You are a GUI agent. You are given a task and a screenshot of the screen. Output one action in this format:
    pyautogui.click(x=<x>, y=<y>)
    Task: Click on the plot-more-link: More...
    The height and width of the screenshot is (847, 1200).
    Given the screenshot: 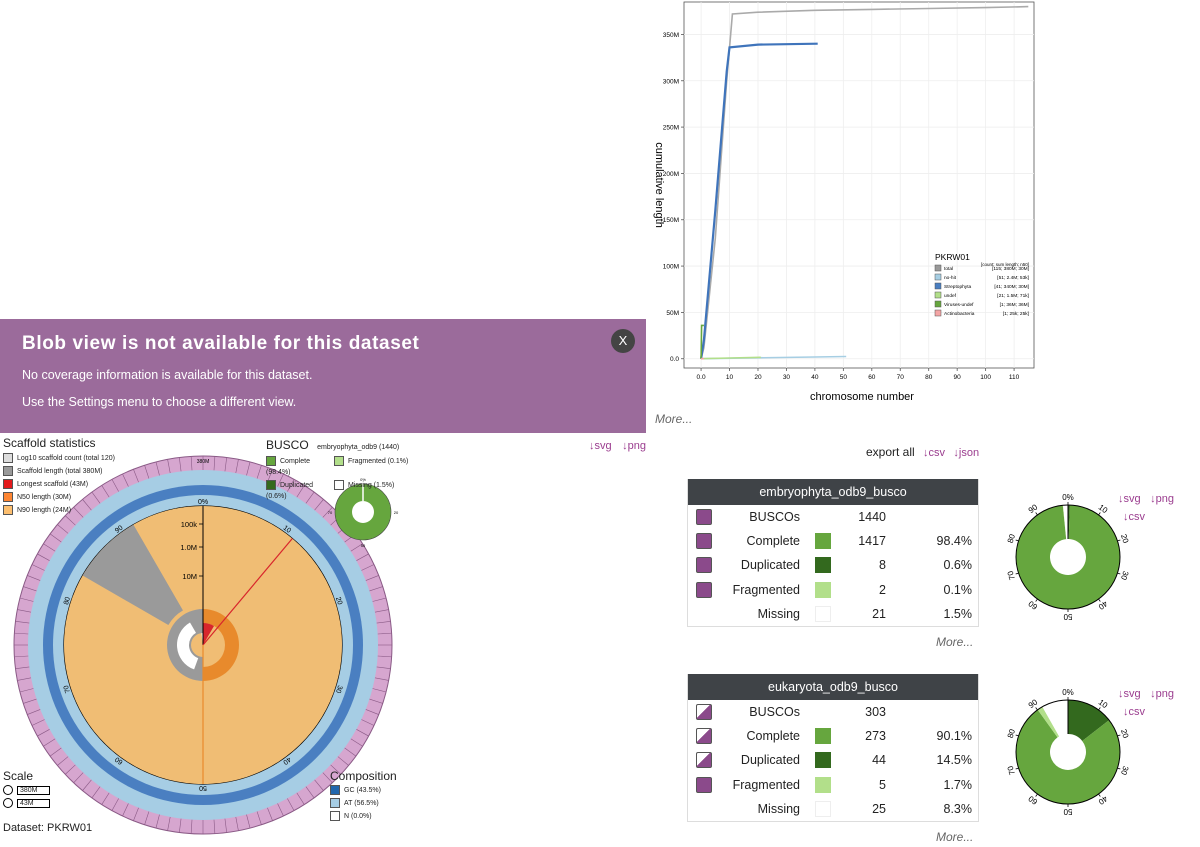 What is the action you would take?
    pyautogui.click(x=674, y=419)
    